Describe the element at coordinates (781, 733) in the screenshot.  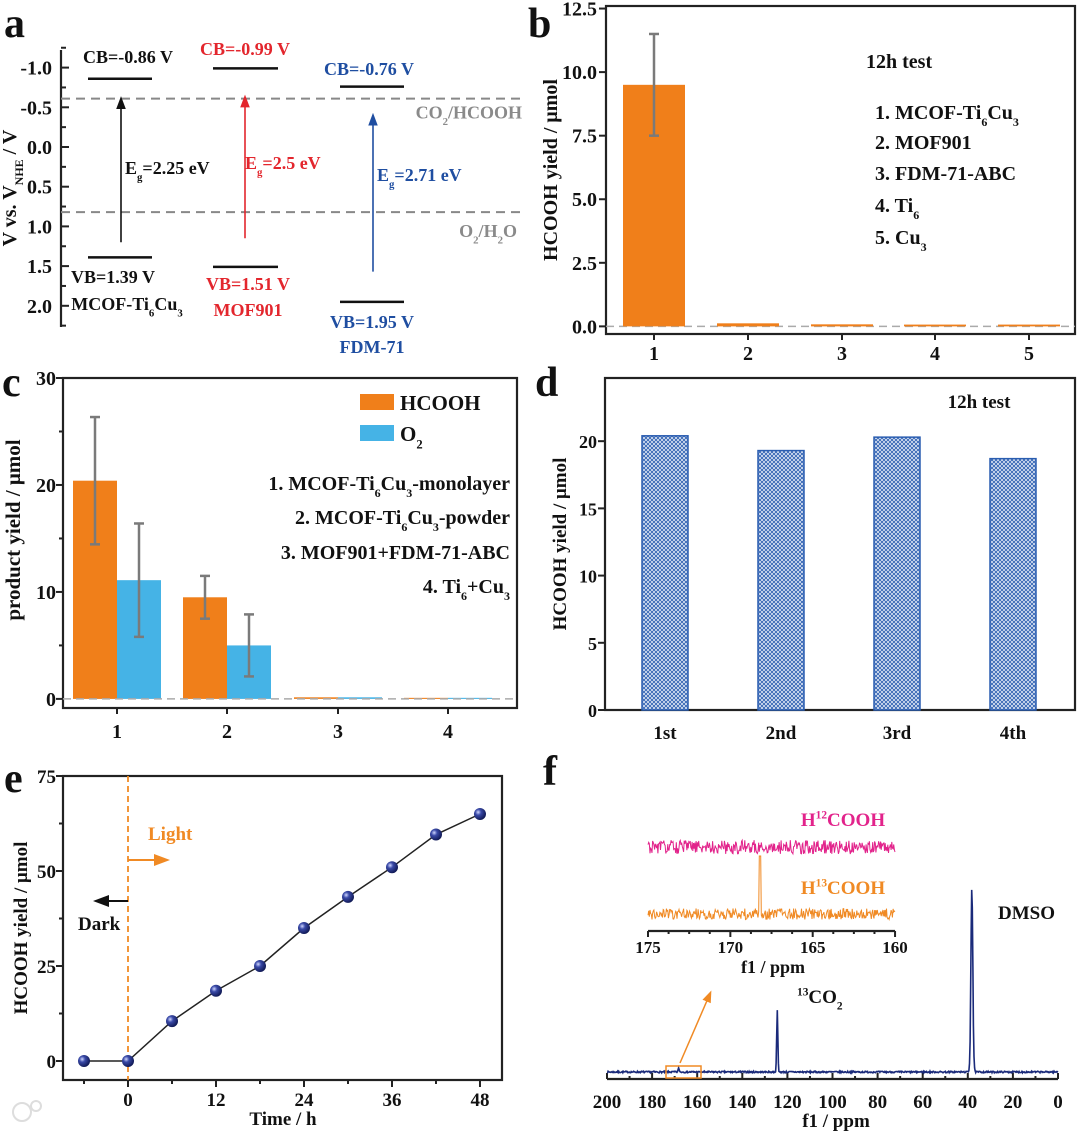
I see `x-tick-label: 2nd` at that location.